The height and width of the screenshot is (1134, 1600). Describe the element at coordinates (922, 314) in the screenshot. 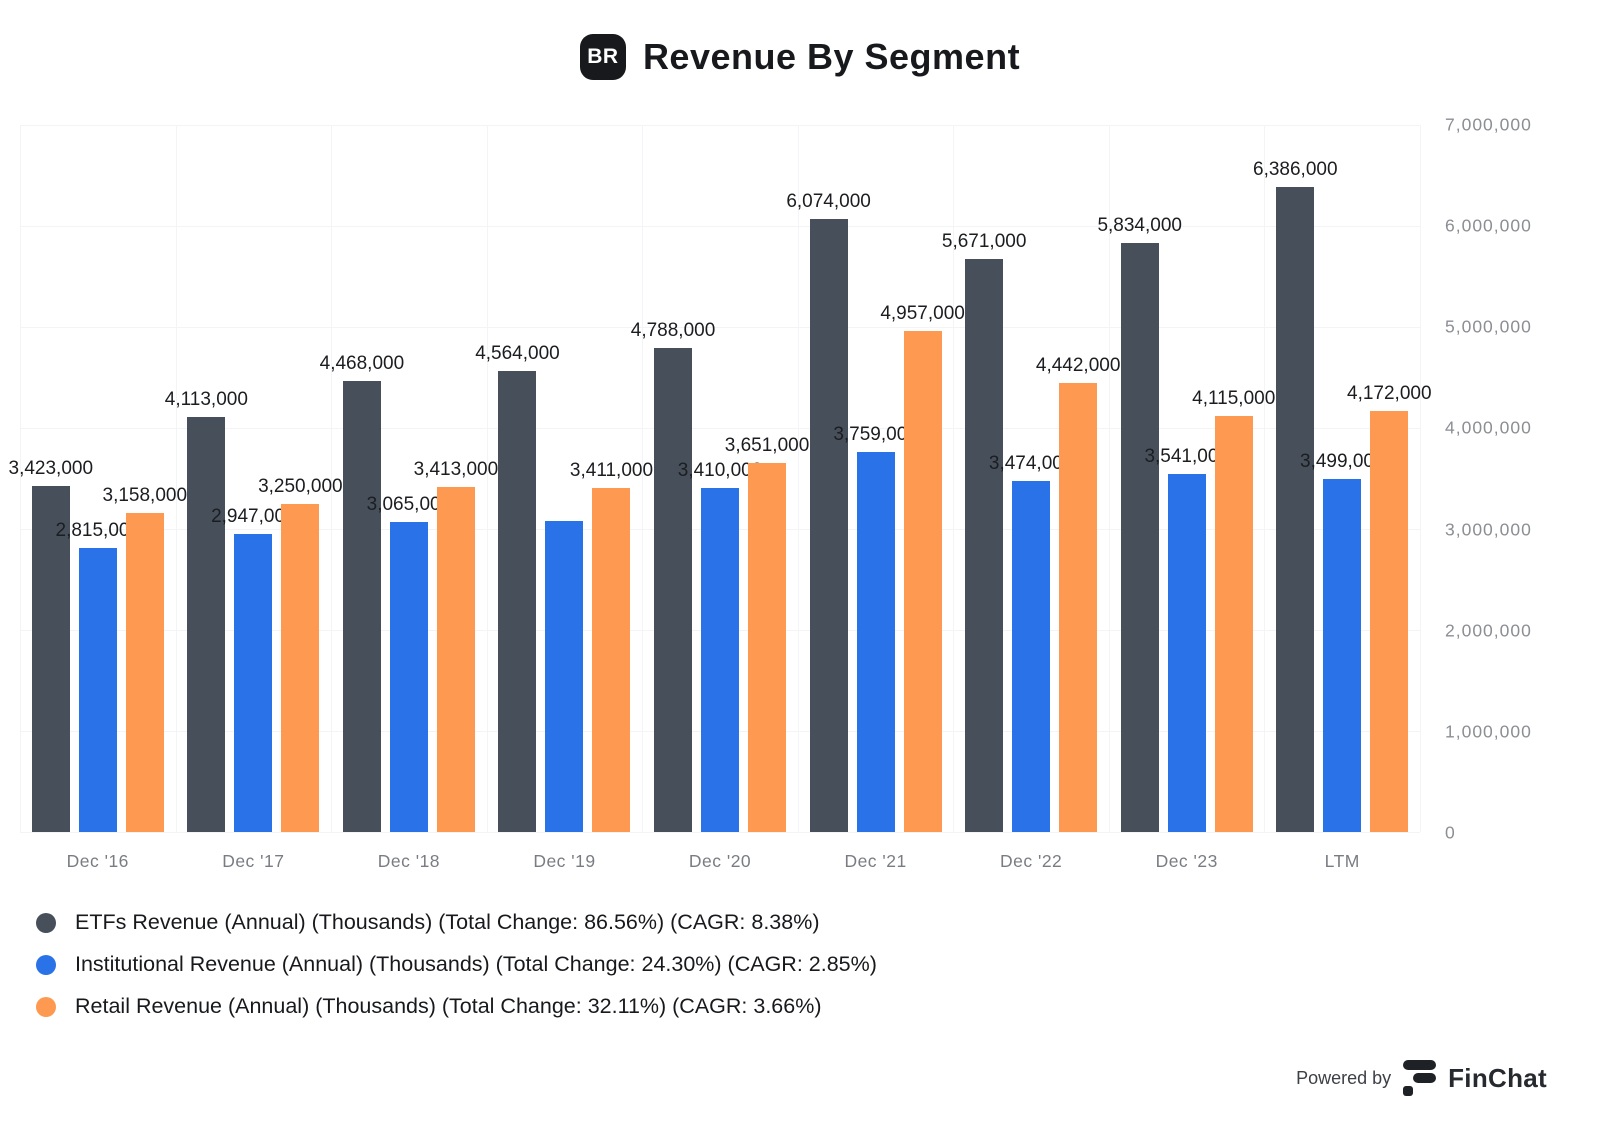

I see `bar-value-label: 4,957,000` at that location.